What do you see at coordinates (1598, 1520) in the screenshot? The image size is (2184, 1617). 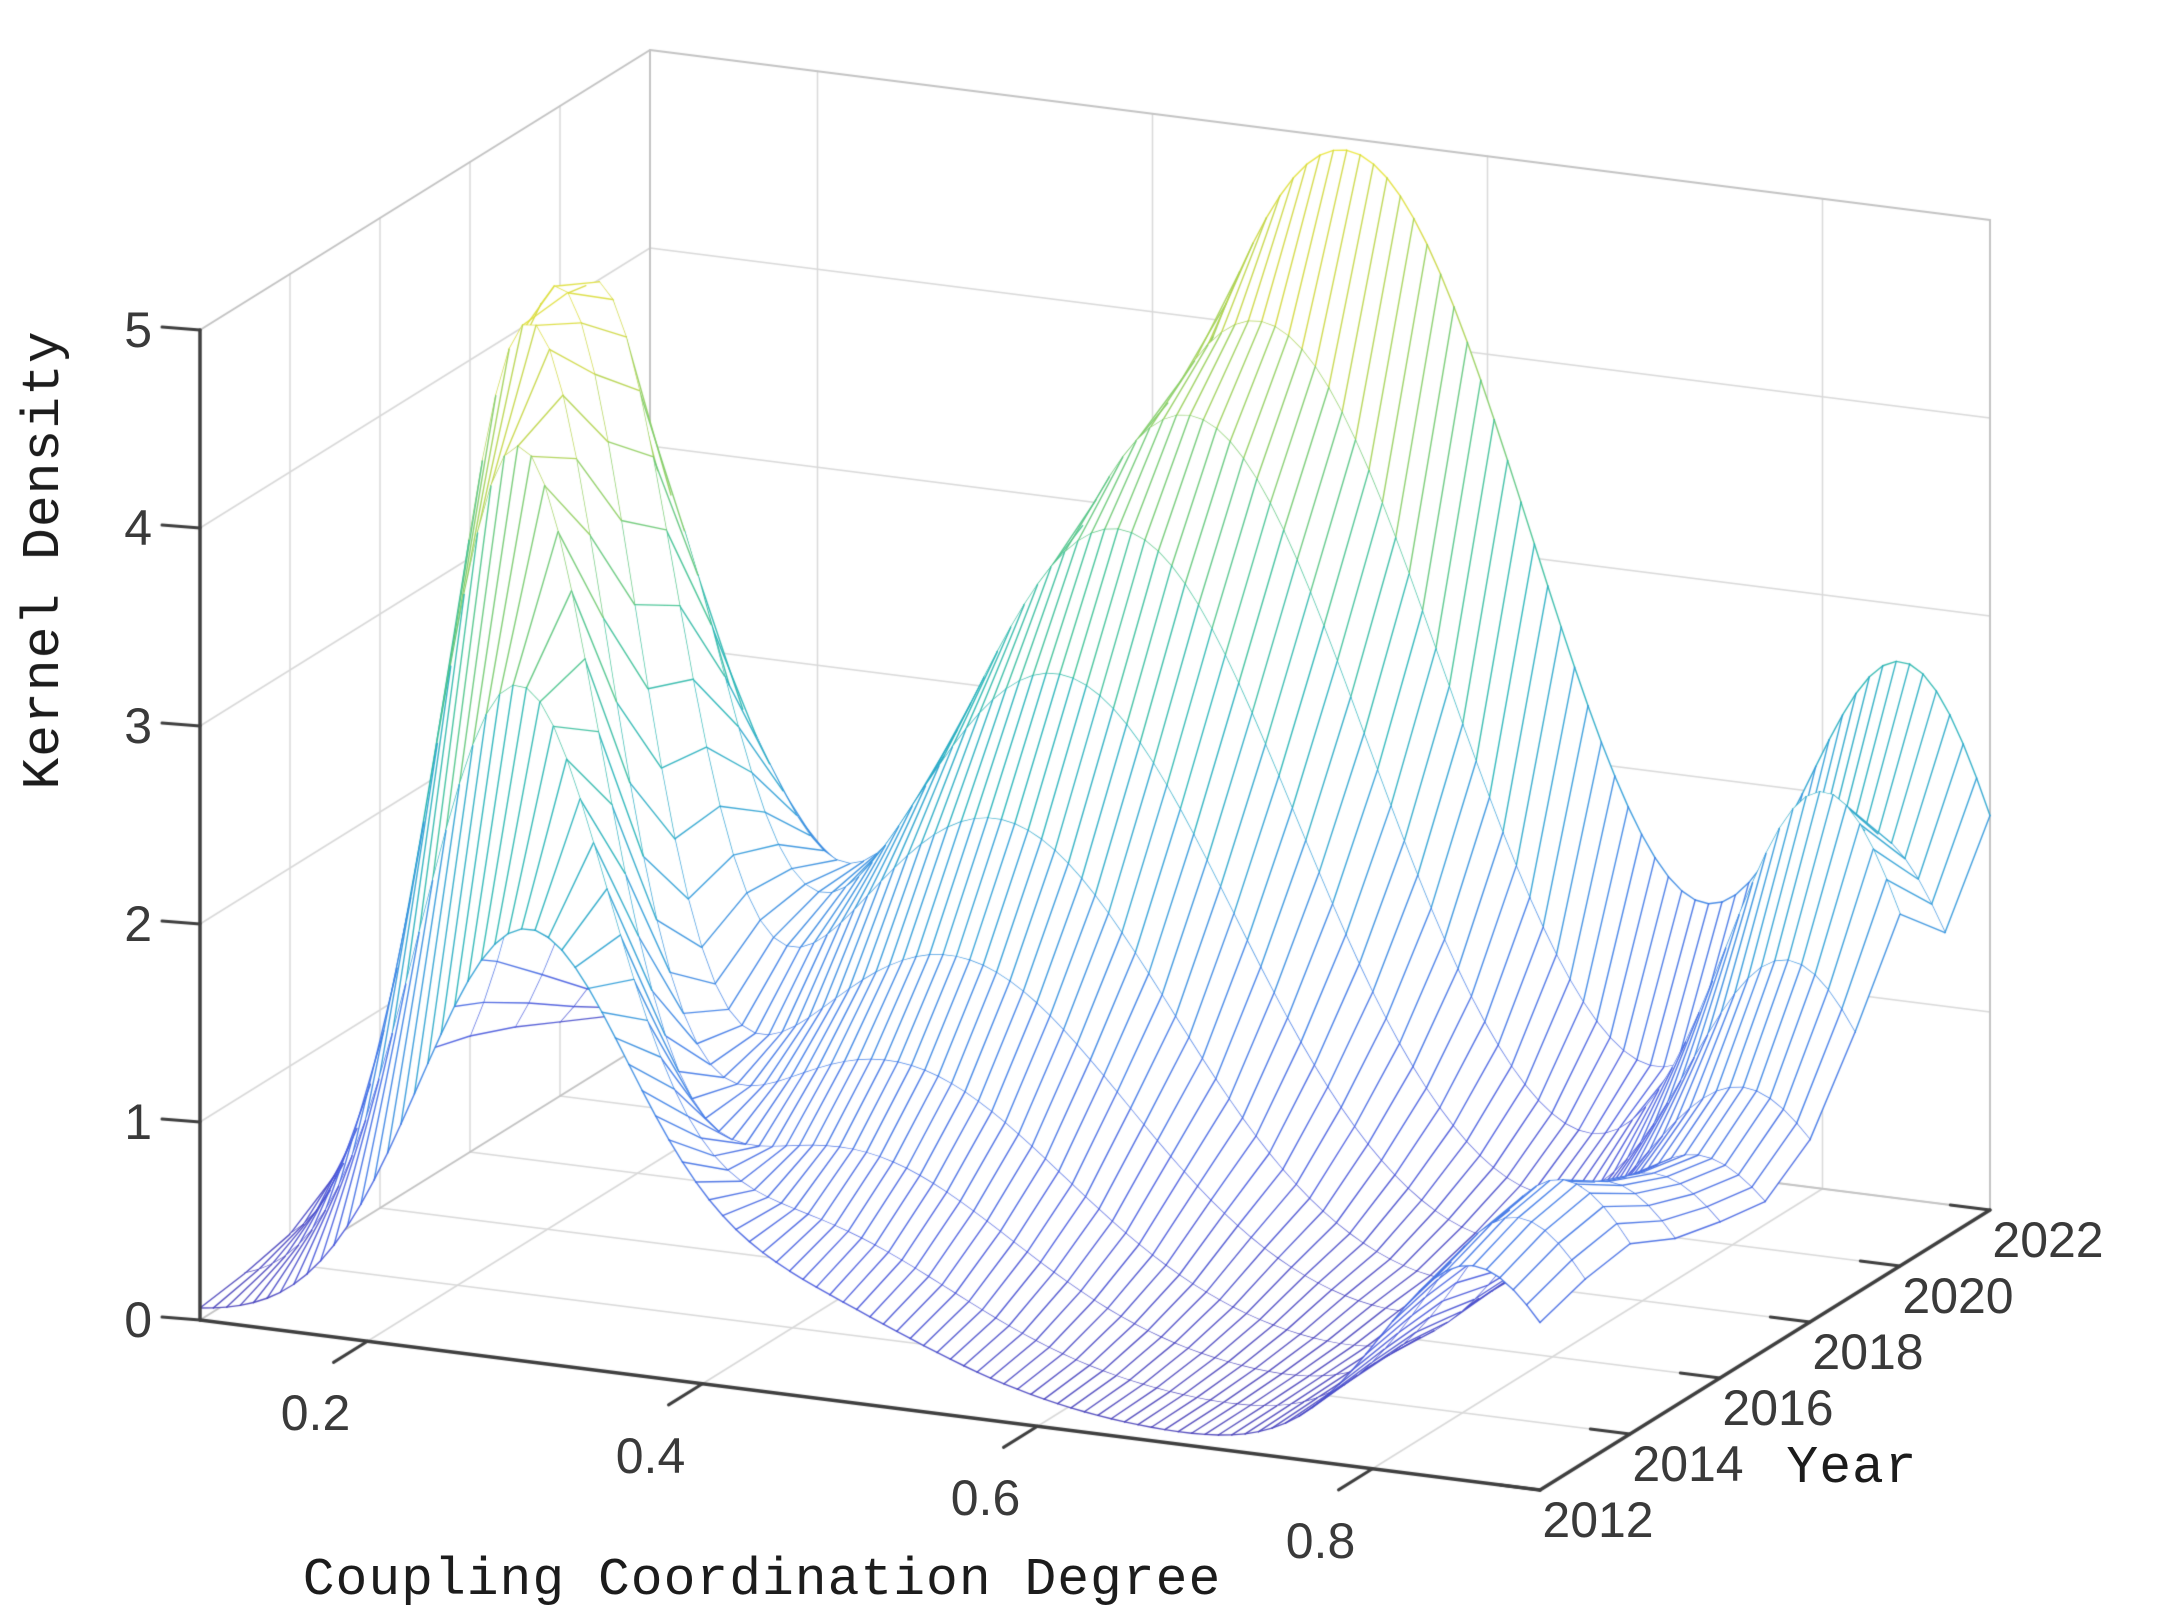 I see `y-tick-label-2012: 2012` at bounding box center [1598, 1520].